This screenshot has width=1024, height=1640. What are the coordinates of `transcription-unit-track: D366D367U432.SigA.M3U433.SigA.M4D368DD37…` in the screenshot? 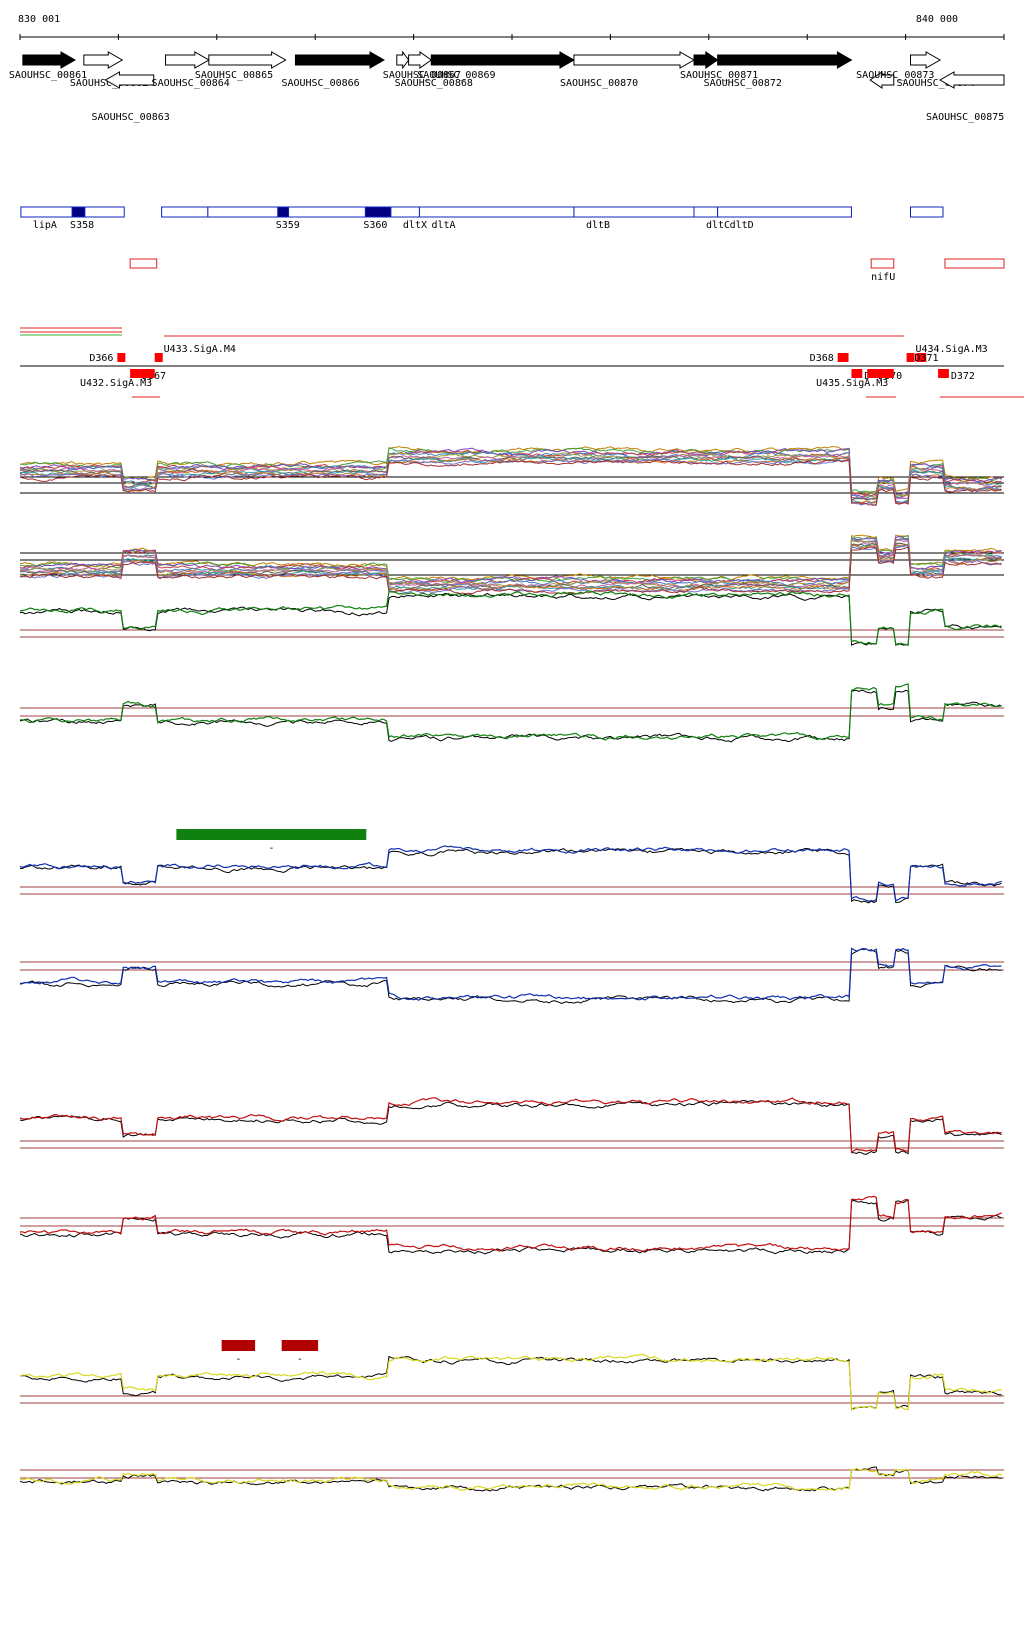 It's located at (522, 362).